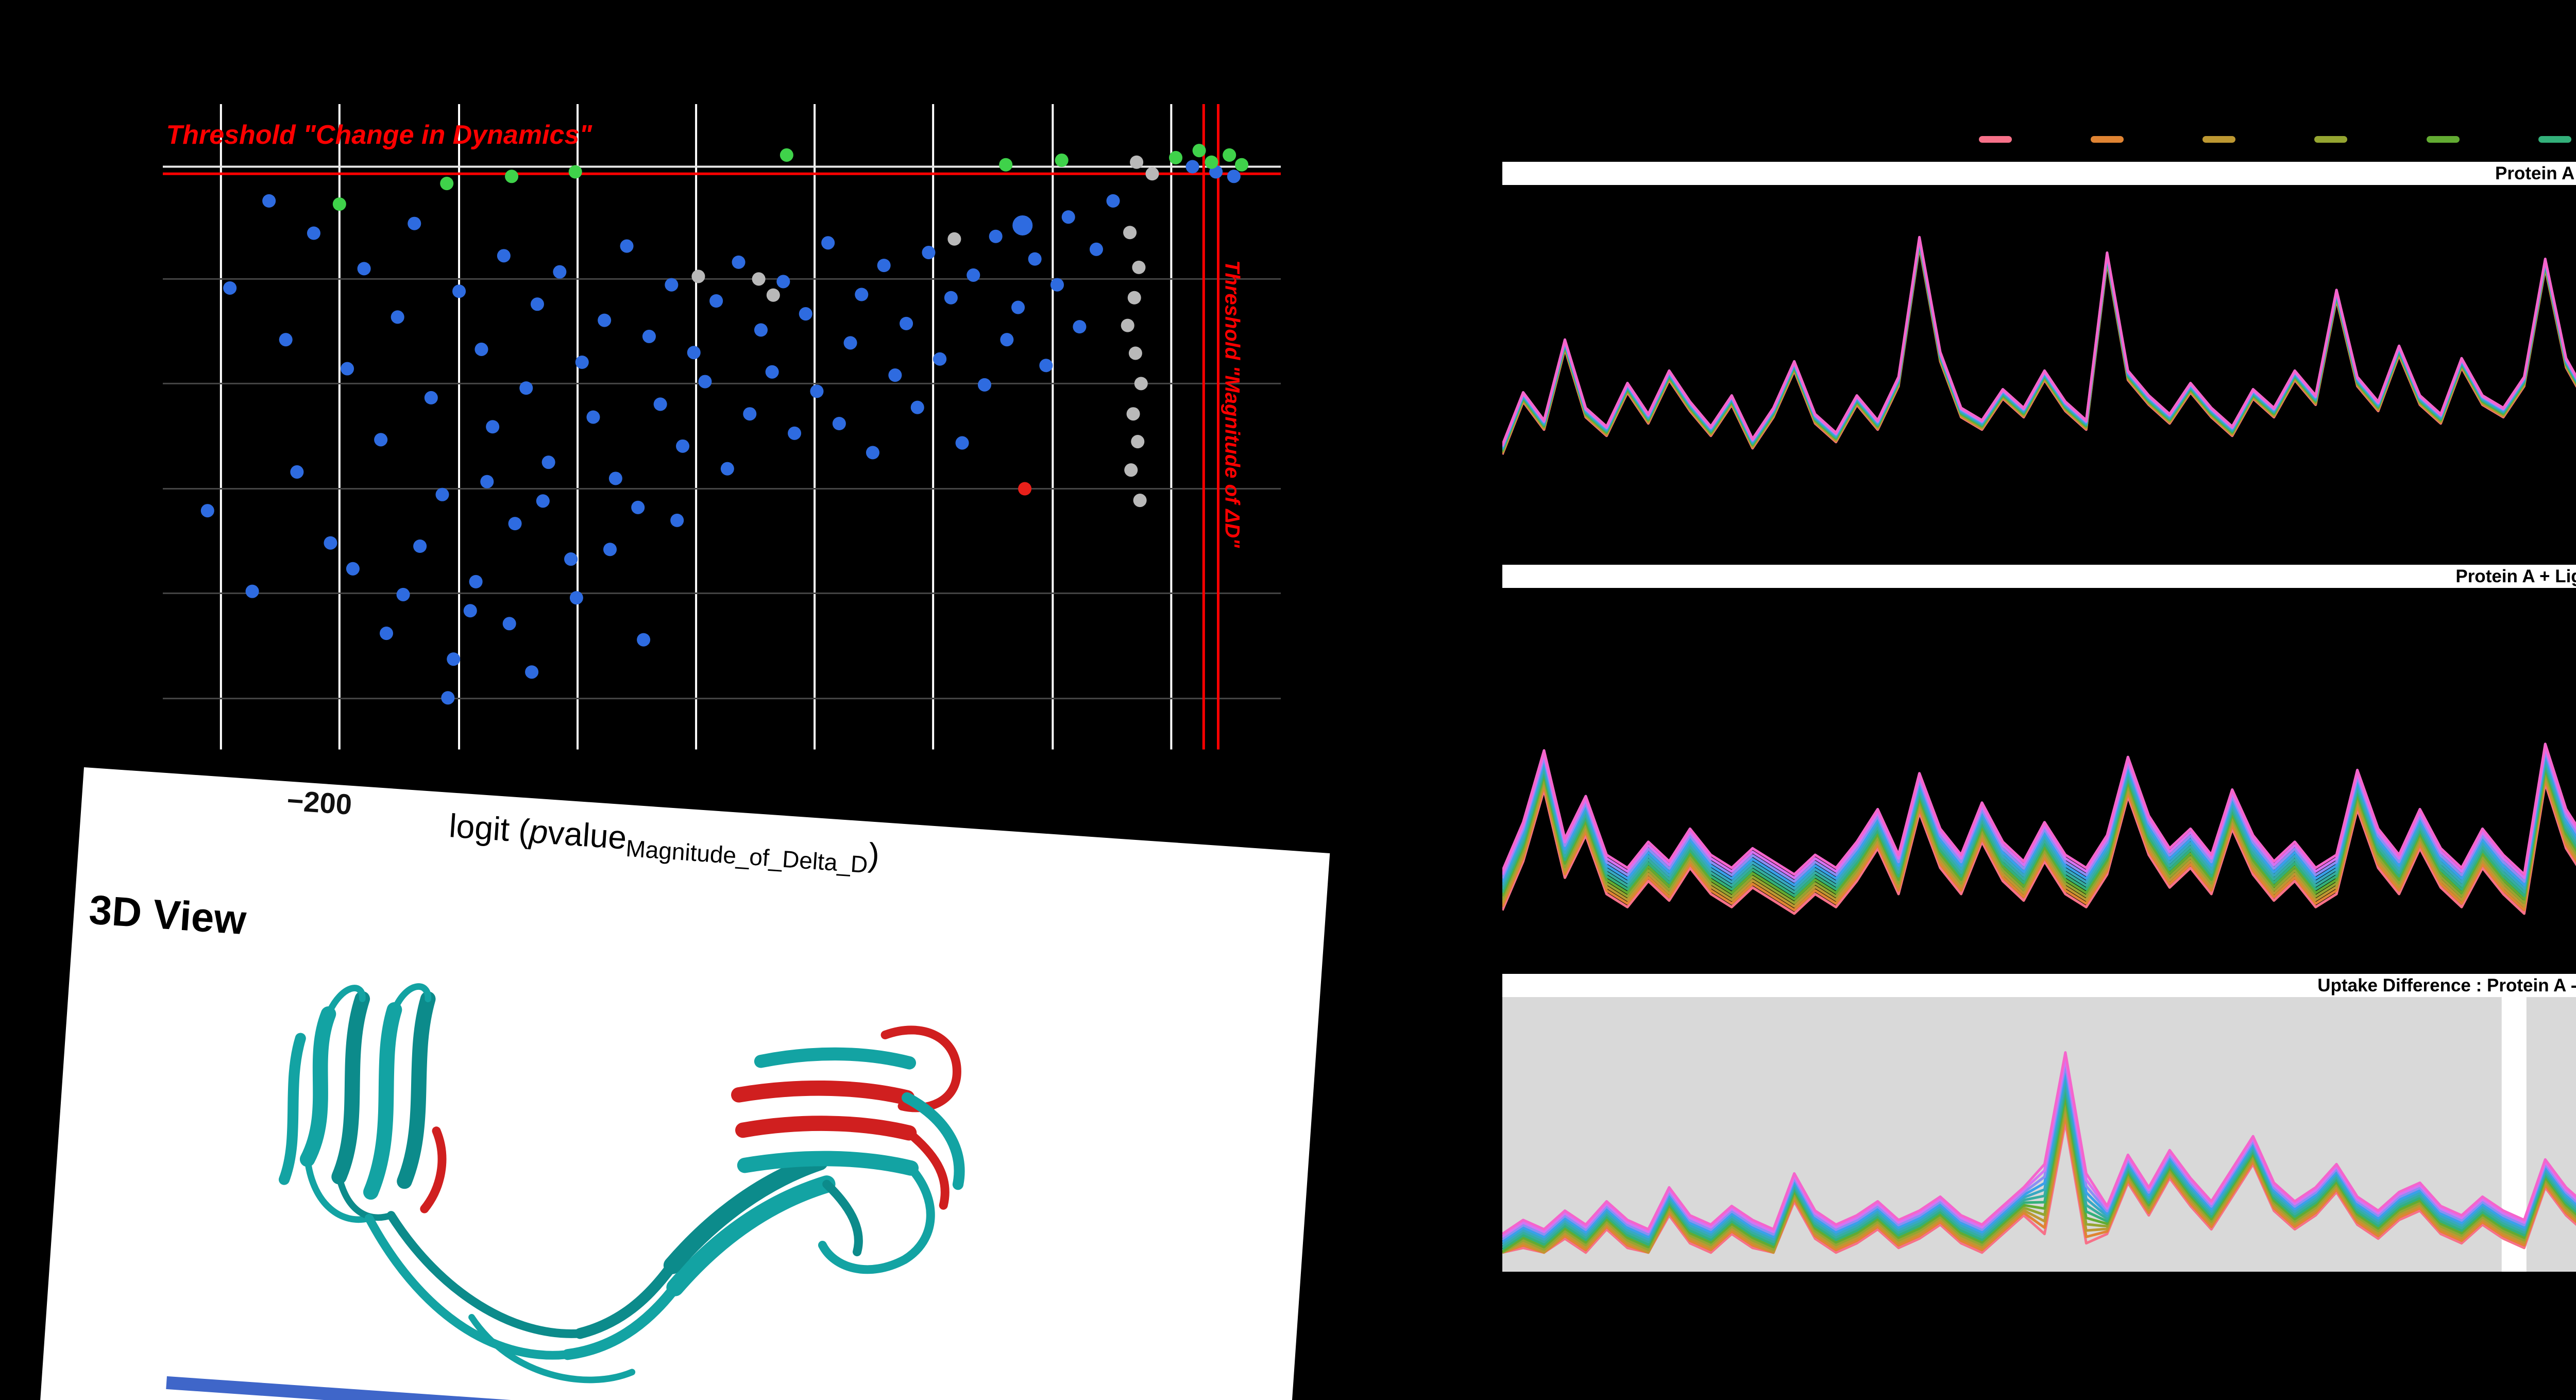  What do you see at coordinates (2039, 1134) in the screenshot?
I see `uptake-difference-chart-svg` at bounding box center [2039, 1134].